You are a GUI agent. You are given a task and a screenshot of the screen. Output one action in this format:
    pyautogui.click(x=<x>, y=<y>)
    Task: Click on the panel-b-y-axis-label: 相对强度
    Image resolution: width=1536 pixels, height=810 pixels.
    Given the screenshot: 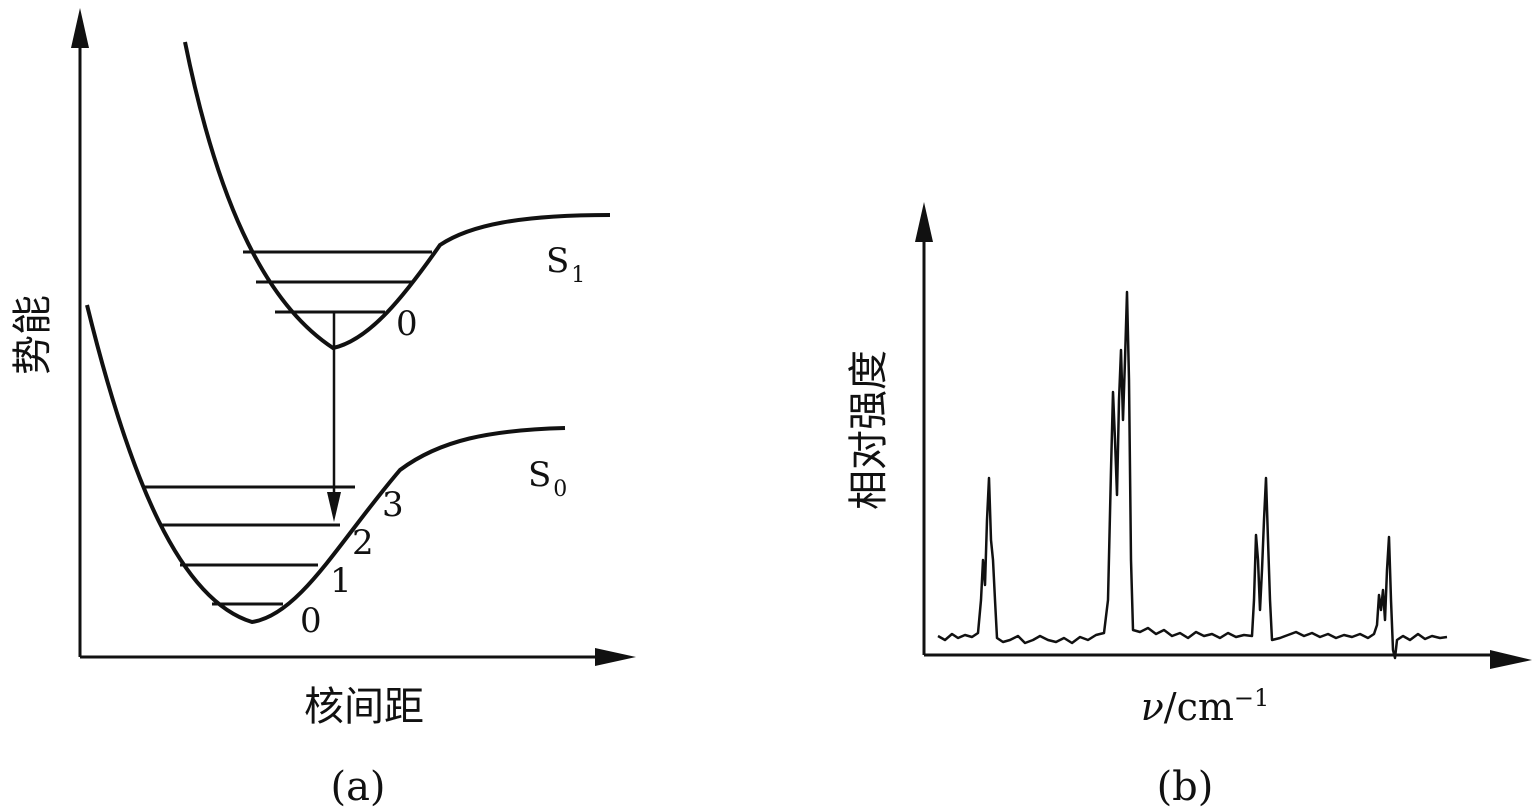 What is the action you would take?
    pyautogui.click(x=869, y=430)
    